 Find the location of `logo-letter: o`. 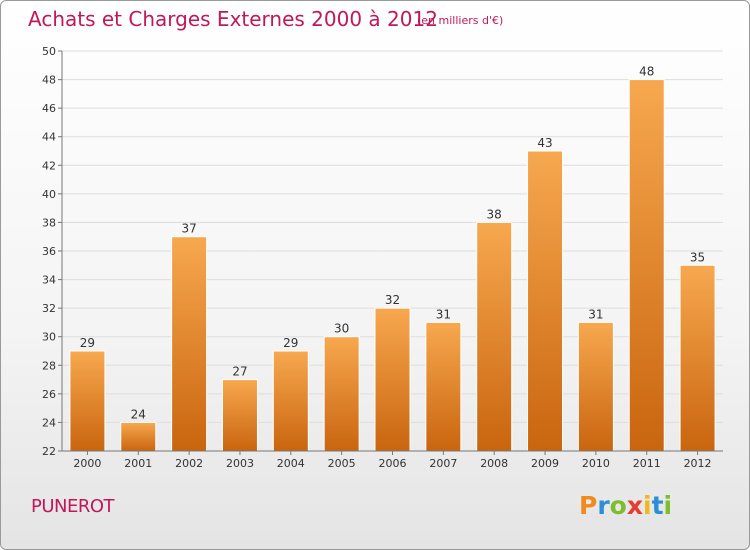

logo-letter: o is located at coordinates (618, 505).